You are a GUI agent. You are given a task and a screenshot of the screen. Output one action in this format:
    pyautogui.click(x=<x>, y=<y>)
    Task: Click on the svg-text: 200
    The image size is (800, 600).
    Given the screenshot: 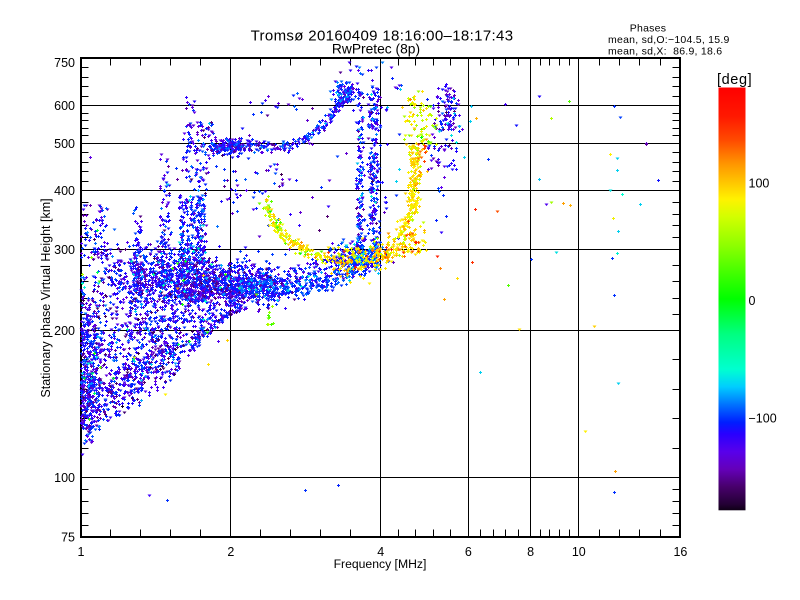 What is the action you would take?
    pyautogui.click(x=64, y=331)
    